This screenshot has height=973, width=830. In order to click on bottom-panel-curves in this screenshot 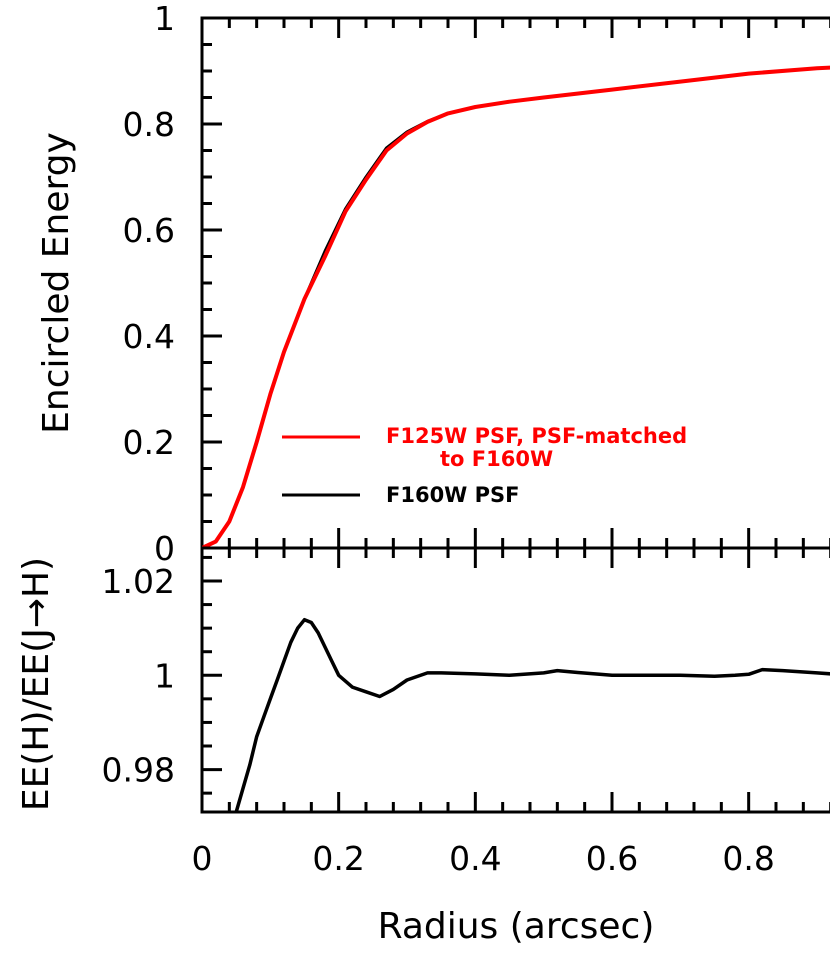, I will do `click(532, 714)`.